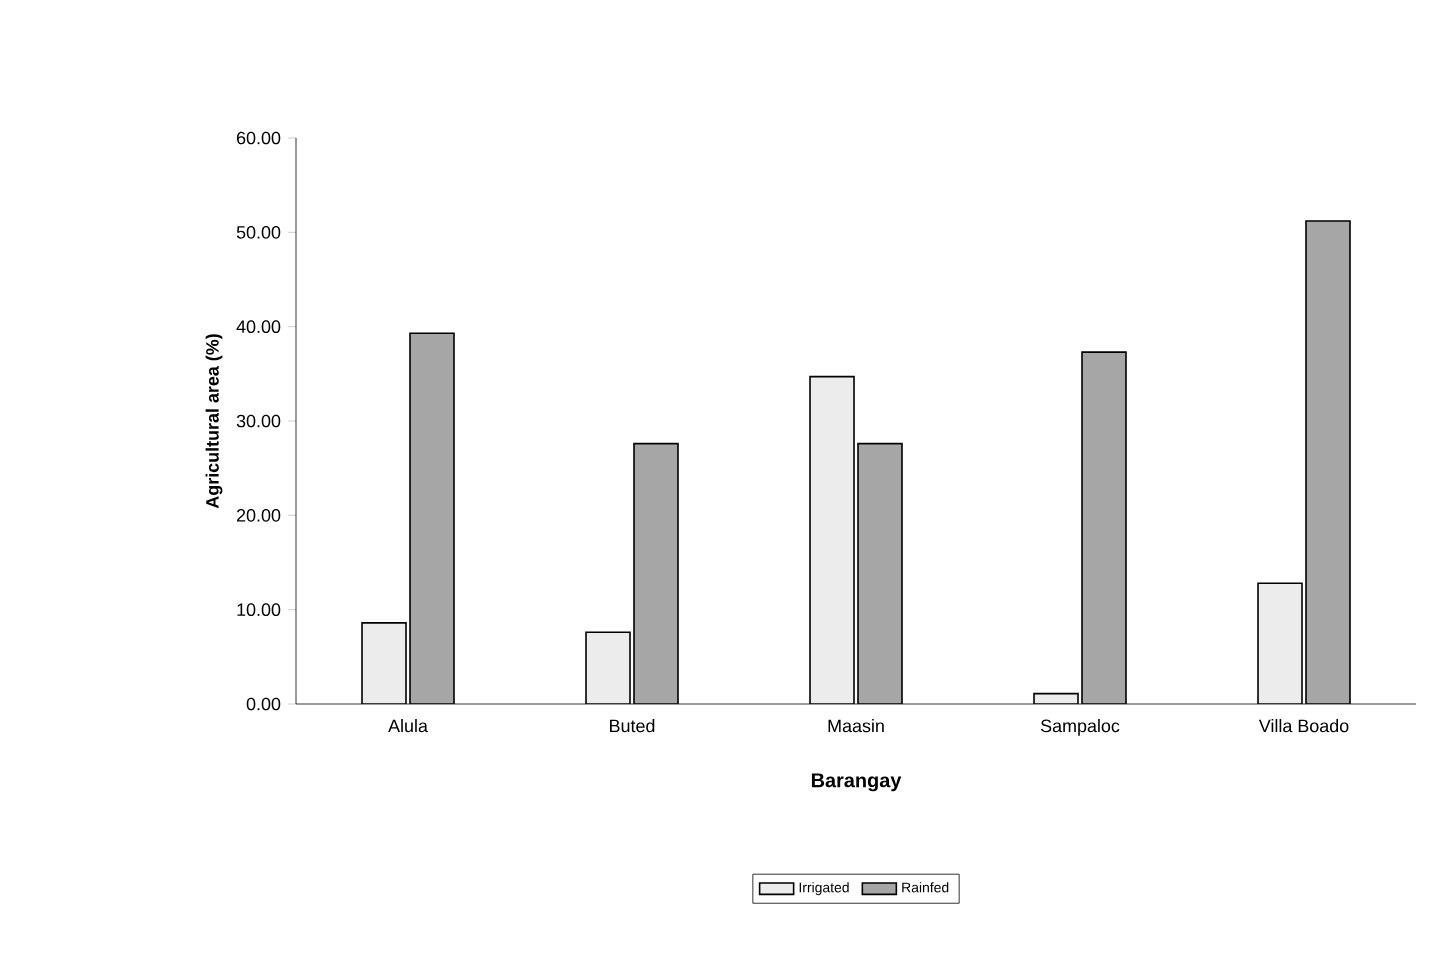  I want to click on y-tick-label: 20.00, so click(258, 515).